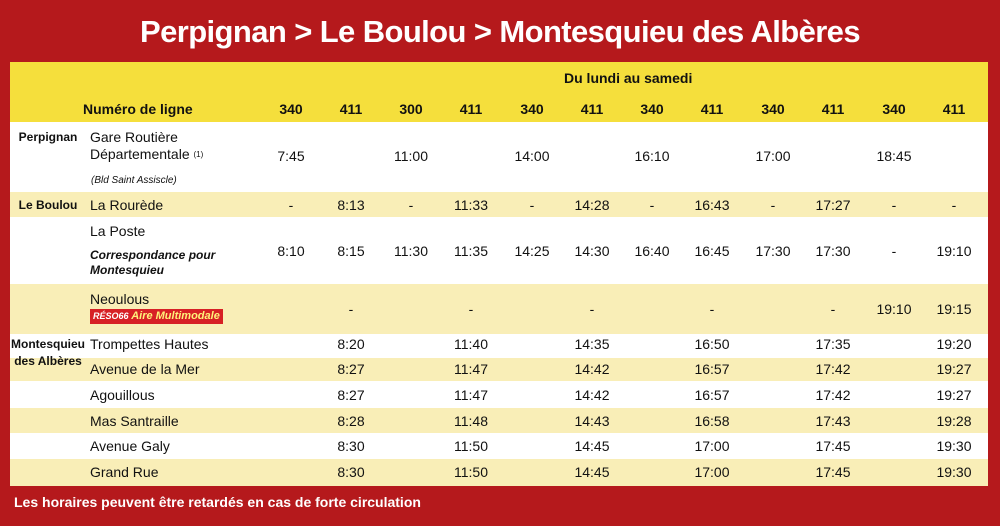  Describe the element at coordinates (894, 156) in the screenshot. I see `time-cell-gare: 18:45` at that location.